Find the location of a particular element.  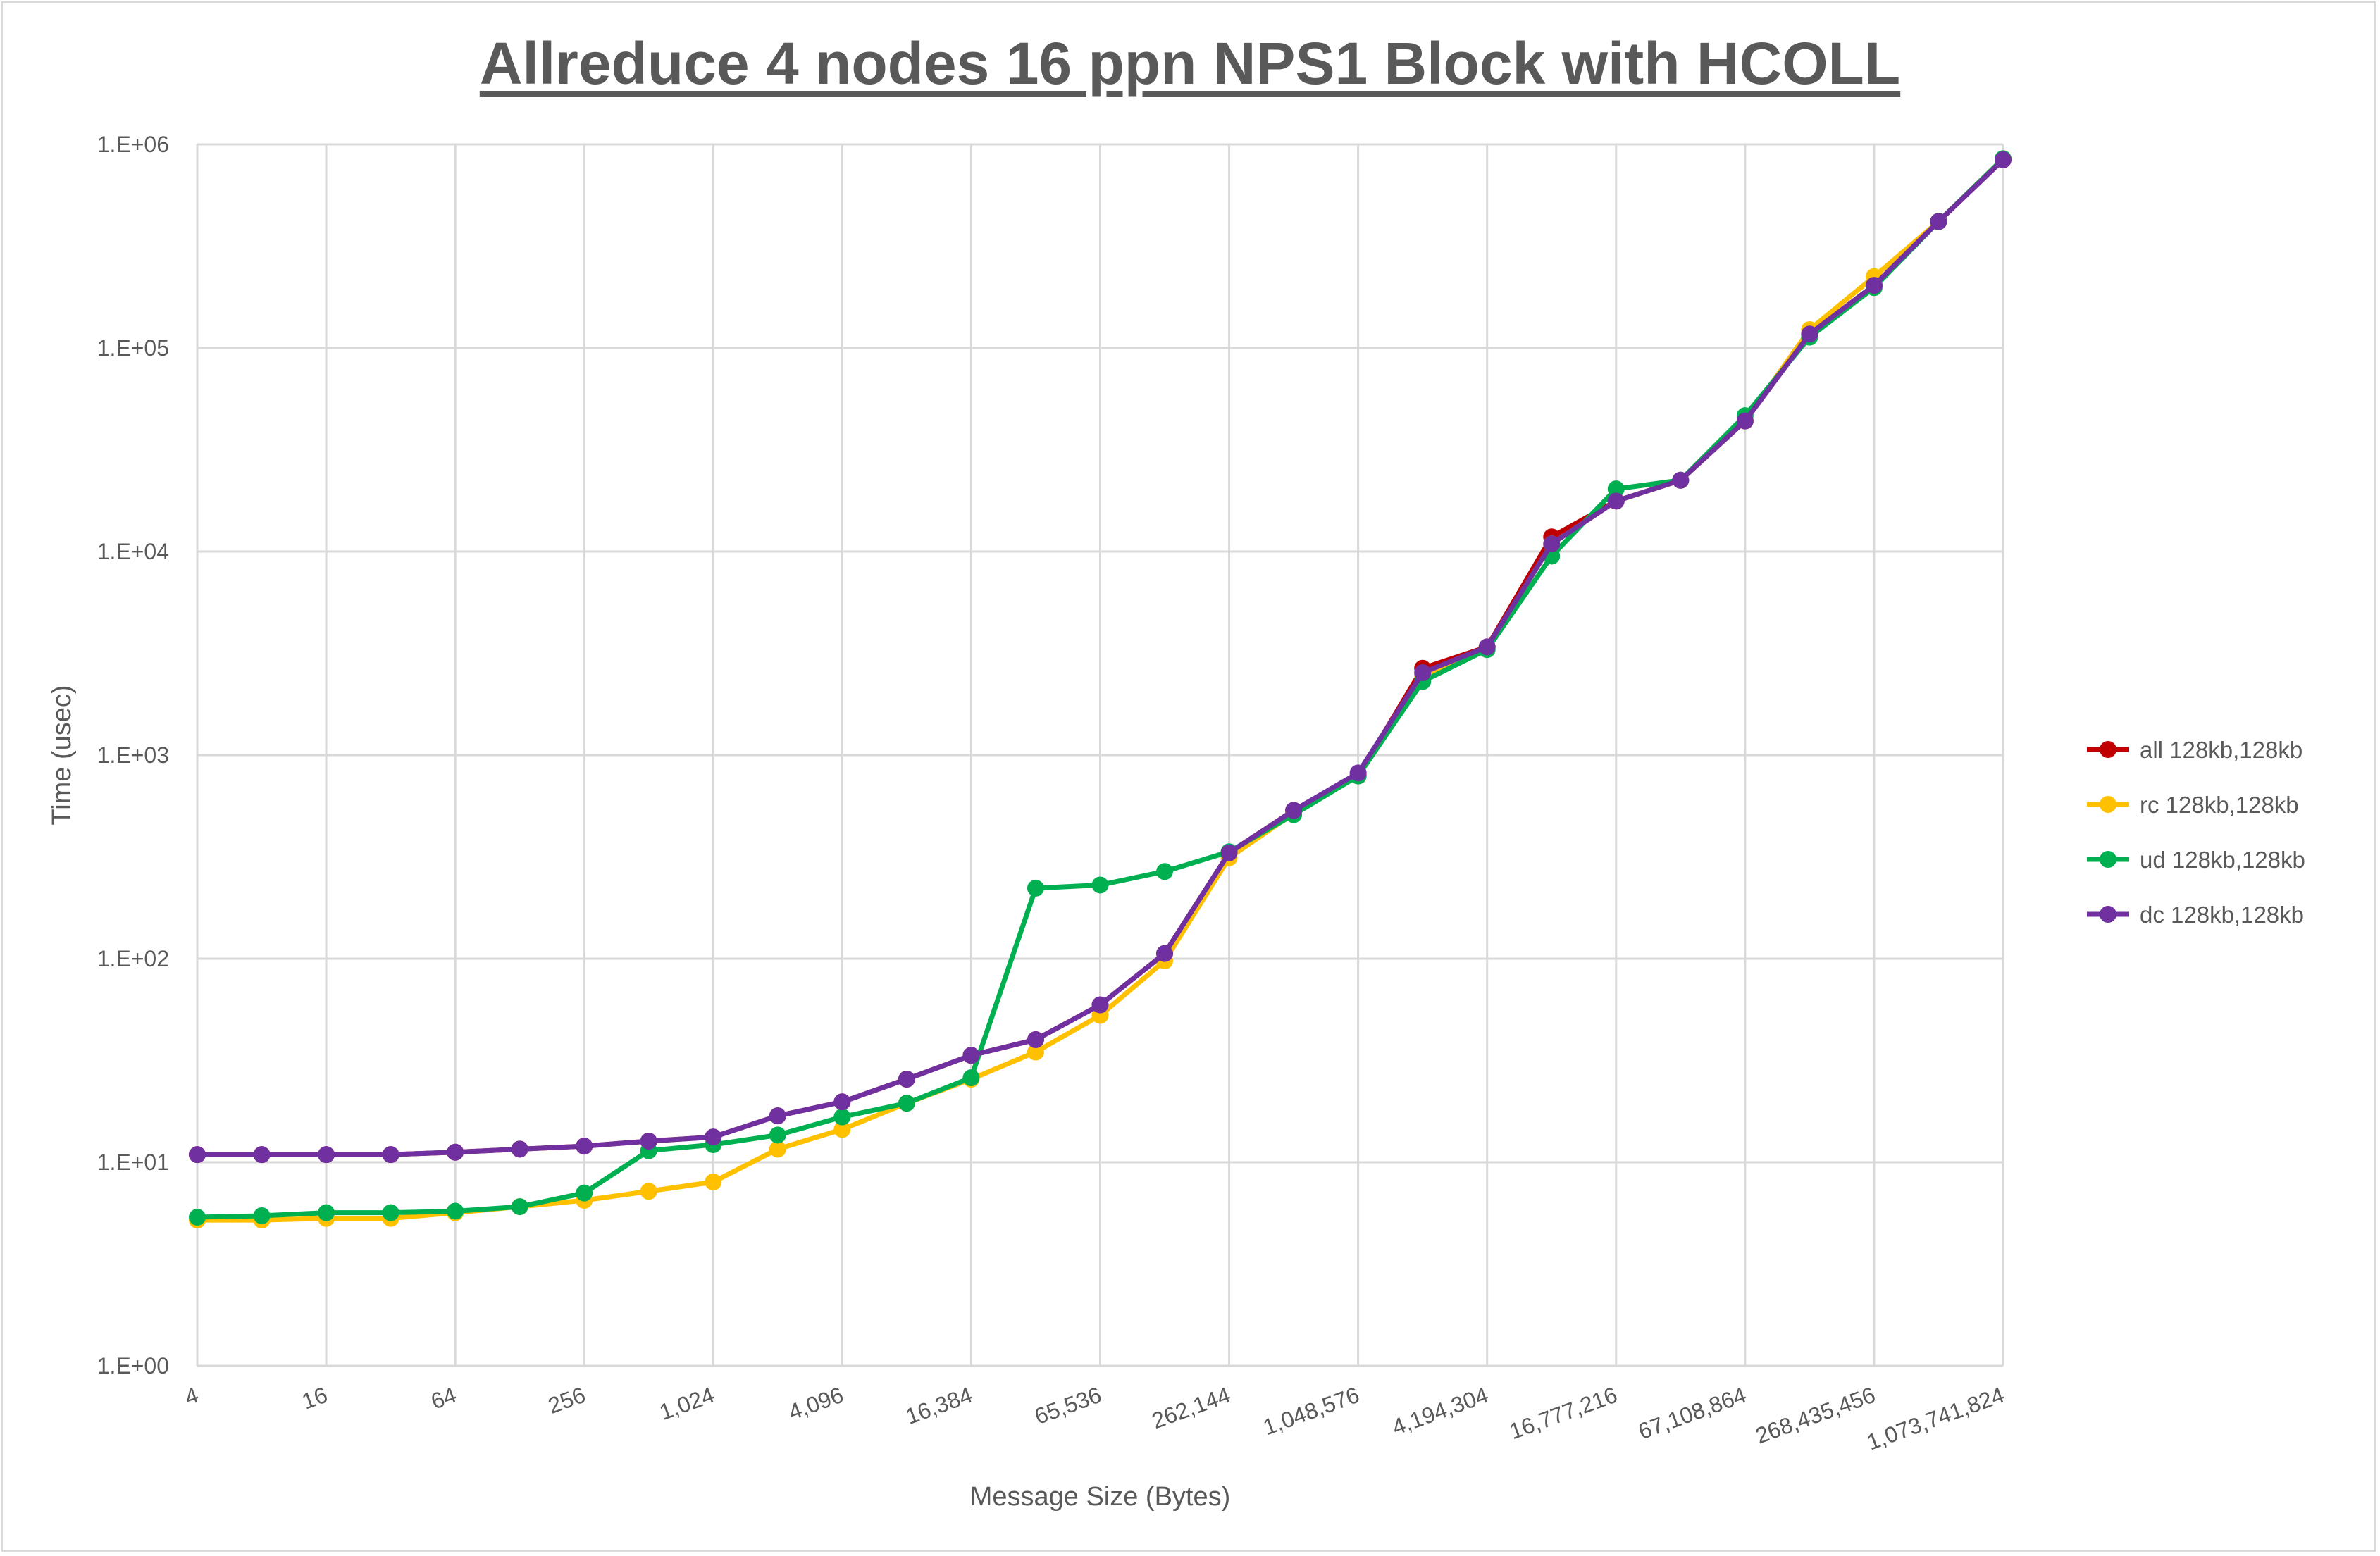

x-tick-label: 256 is located at coordinates (566, 1400).